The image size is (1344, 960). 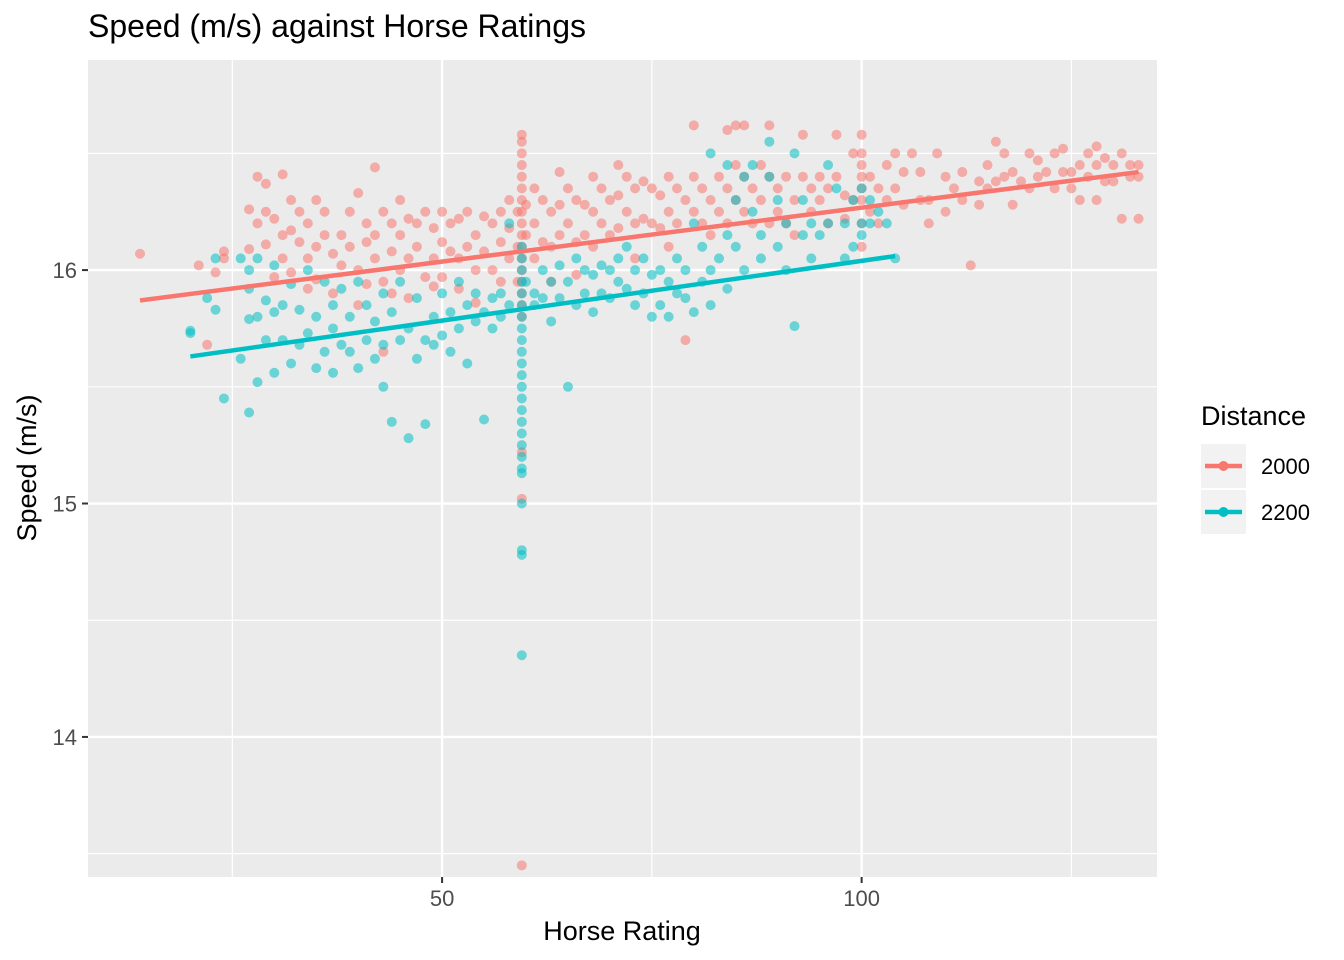 What do you see at coordinates (1253, 416) in the screenshot?
I see `legend-title: Distance` at bounding box center [1253, 416].